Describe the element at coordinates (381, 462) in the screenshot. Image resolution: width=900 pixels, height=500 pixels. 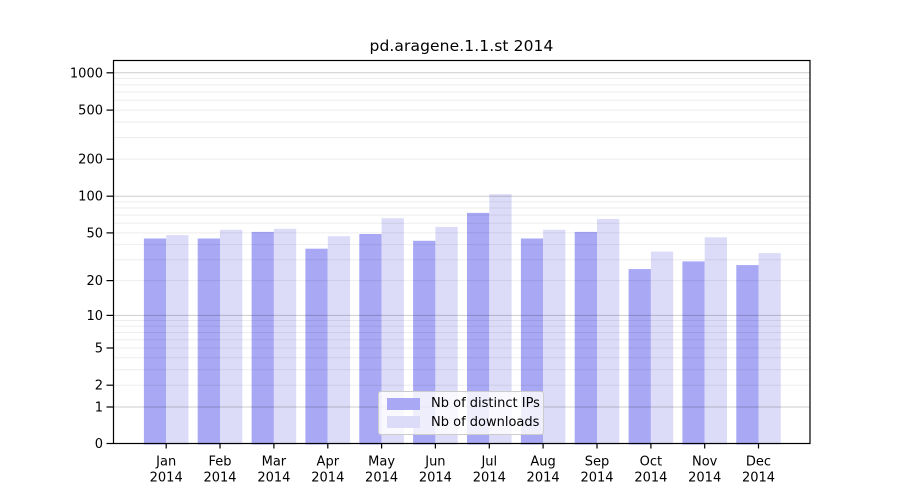
I see `x-tick-label-month: May` at that location.